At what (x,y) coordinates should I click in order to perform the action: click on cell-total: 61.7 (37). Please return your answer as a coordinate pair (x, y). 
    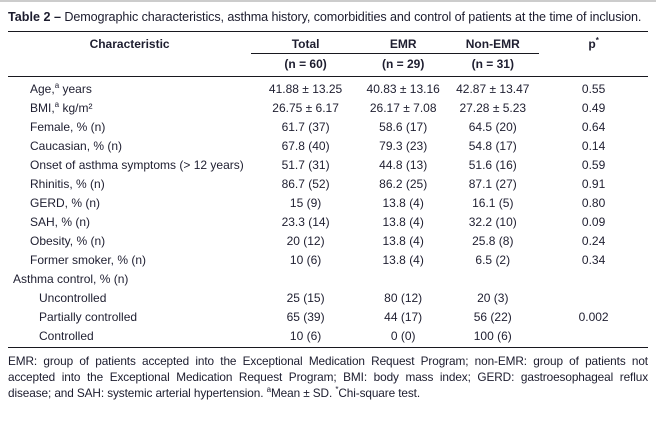
    Looking at the image, I should click on (305, 126).